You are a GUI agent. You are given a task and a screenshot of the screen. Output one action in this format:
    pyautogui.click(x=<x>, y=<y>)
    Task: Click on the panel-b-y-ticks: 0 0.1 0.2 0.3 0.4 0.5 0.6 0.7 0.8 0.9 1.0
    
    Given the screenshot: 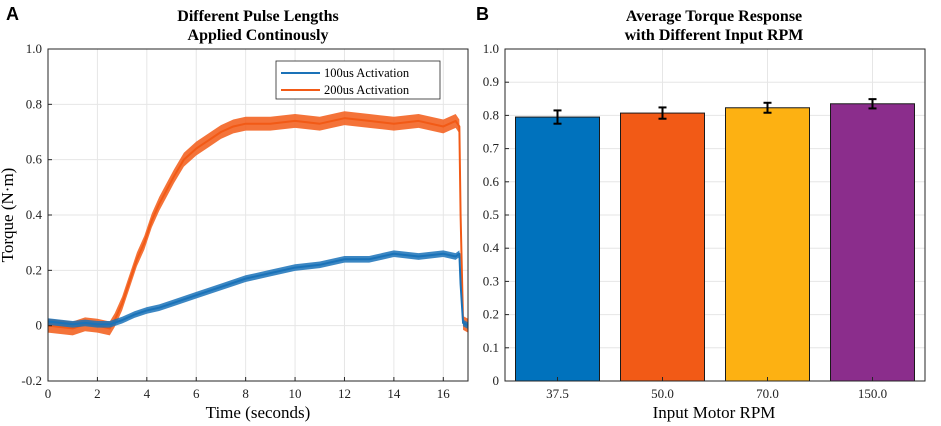 What is the action you would take?
    pyautogui.click(x=496, y=214)
    